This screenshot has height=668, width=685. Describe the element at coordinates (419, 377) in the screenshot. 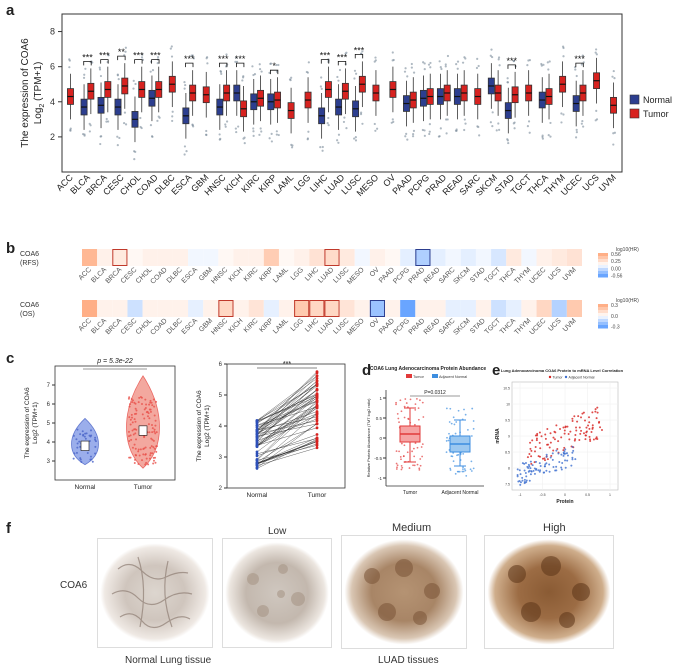

I see `panel-d-legend-label: Tumor` at that location.